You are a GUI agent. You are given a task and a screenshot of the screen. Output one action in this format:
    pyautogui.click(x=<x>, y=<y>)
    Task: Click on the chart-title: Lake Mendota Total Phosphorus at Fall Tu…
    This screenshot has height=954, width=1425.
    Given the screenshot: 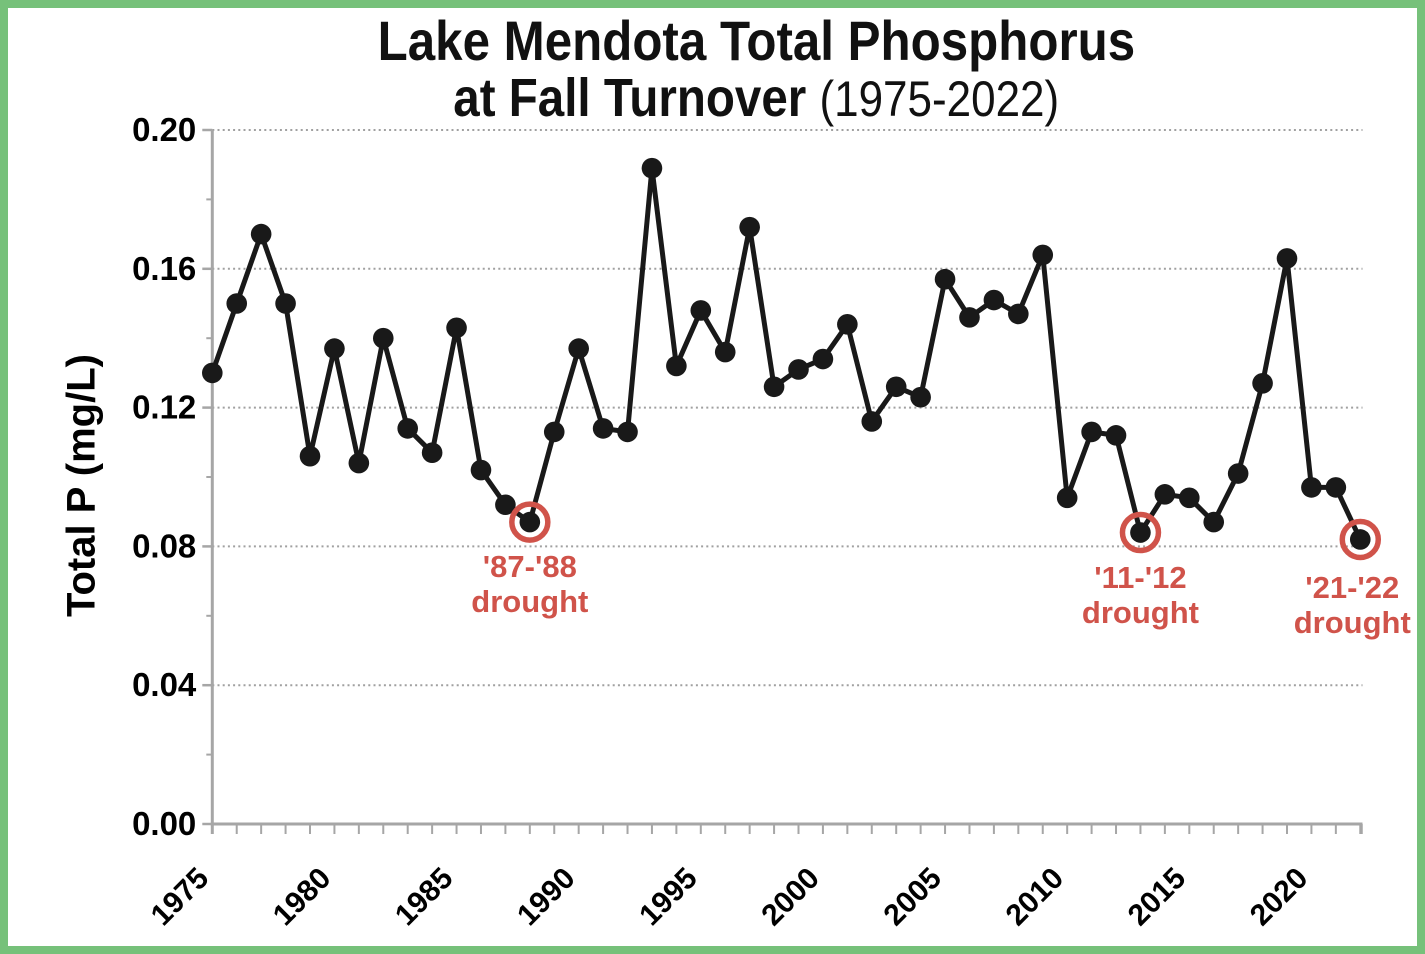 What is the action you would take?
    pyautogui.click(x=734, y=67)
    